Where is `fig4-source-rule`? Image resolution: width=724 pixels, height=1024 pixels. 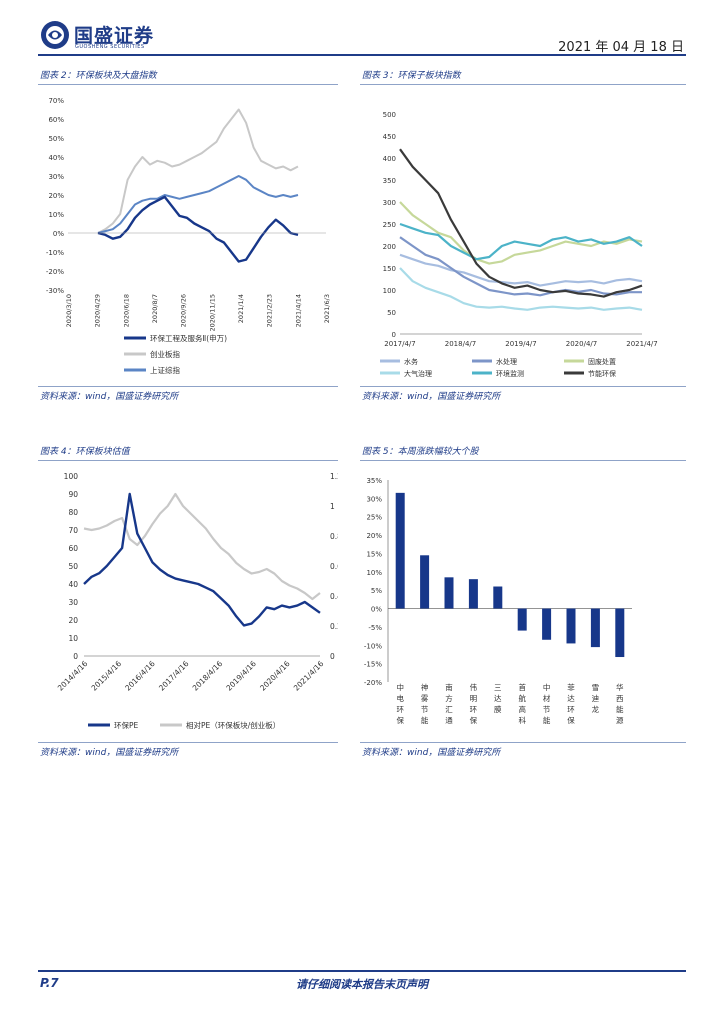
fig4-source-rule is located at coordinates (188, 742).